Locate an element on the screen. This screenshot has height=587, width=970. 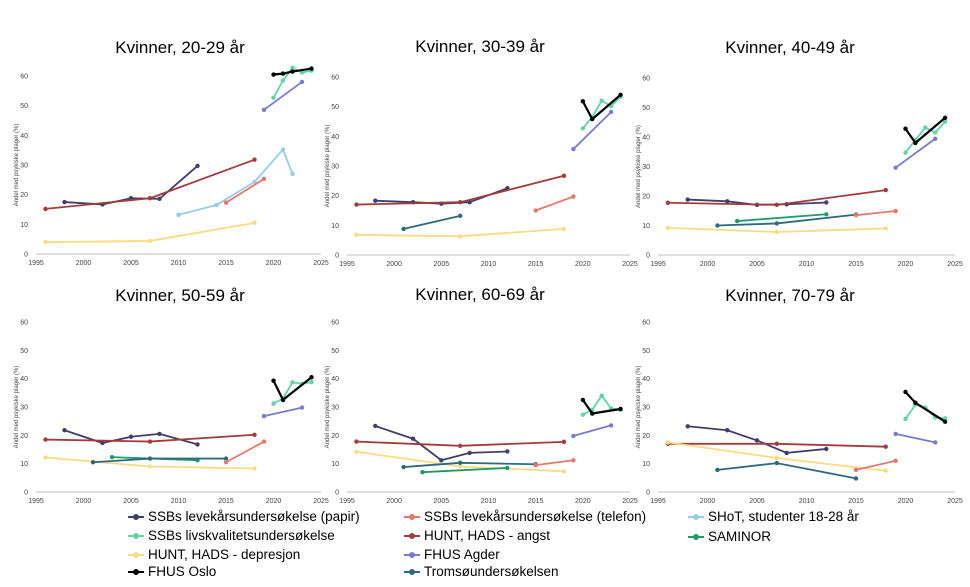
chart-title: Kvinner, 70-79 år is located at coordinates (790, 295).